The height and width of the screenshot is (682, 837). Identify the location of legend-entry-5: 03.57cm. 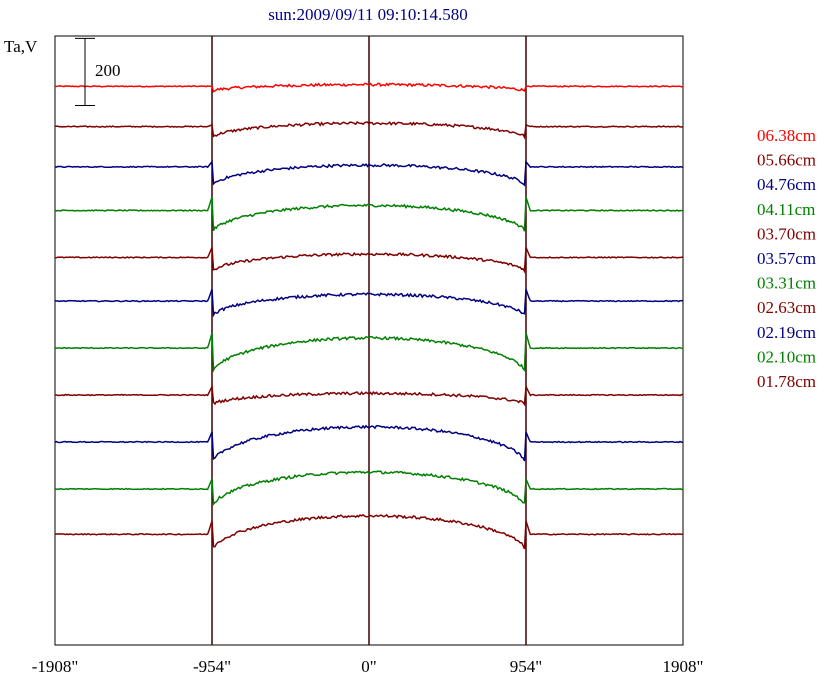
(786, 258).